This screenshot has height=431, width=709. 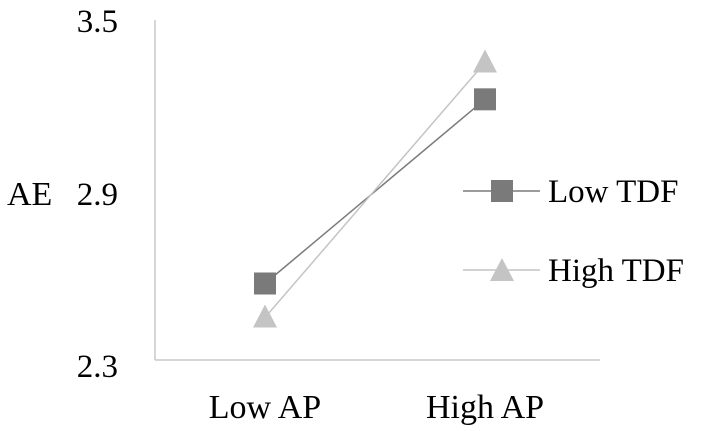 What do you see at coordinates (502, 191) in the screenshot?
I see `square-marker-icon` at bounding box center [502, 191].